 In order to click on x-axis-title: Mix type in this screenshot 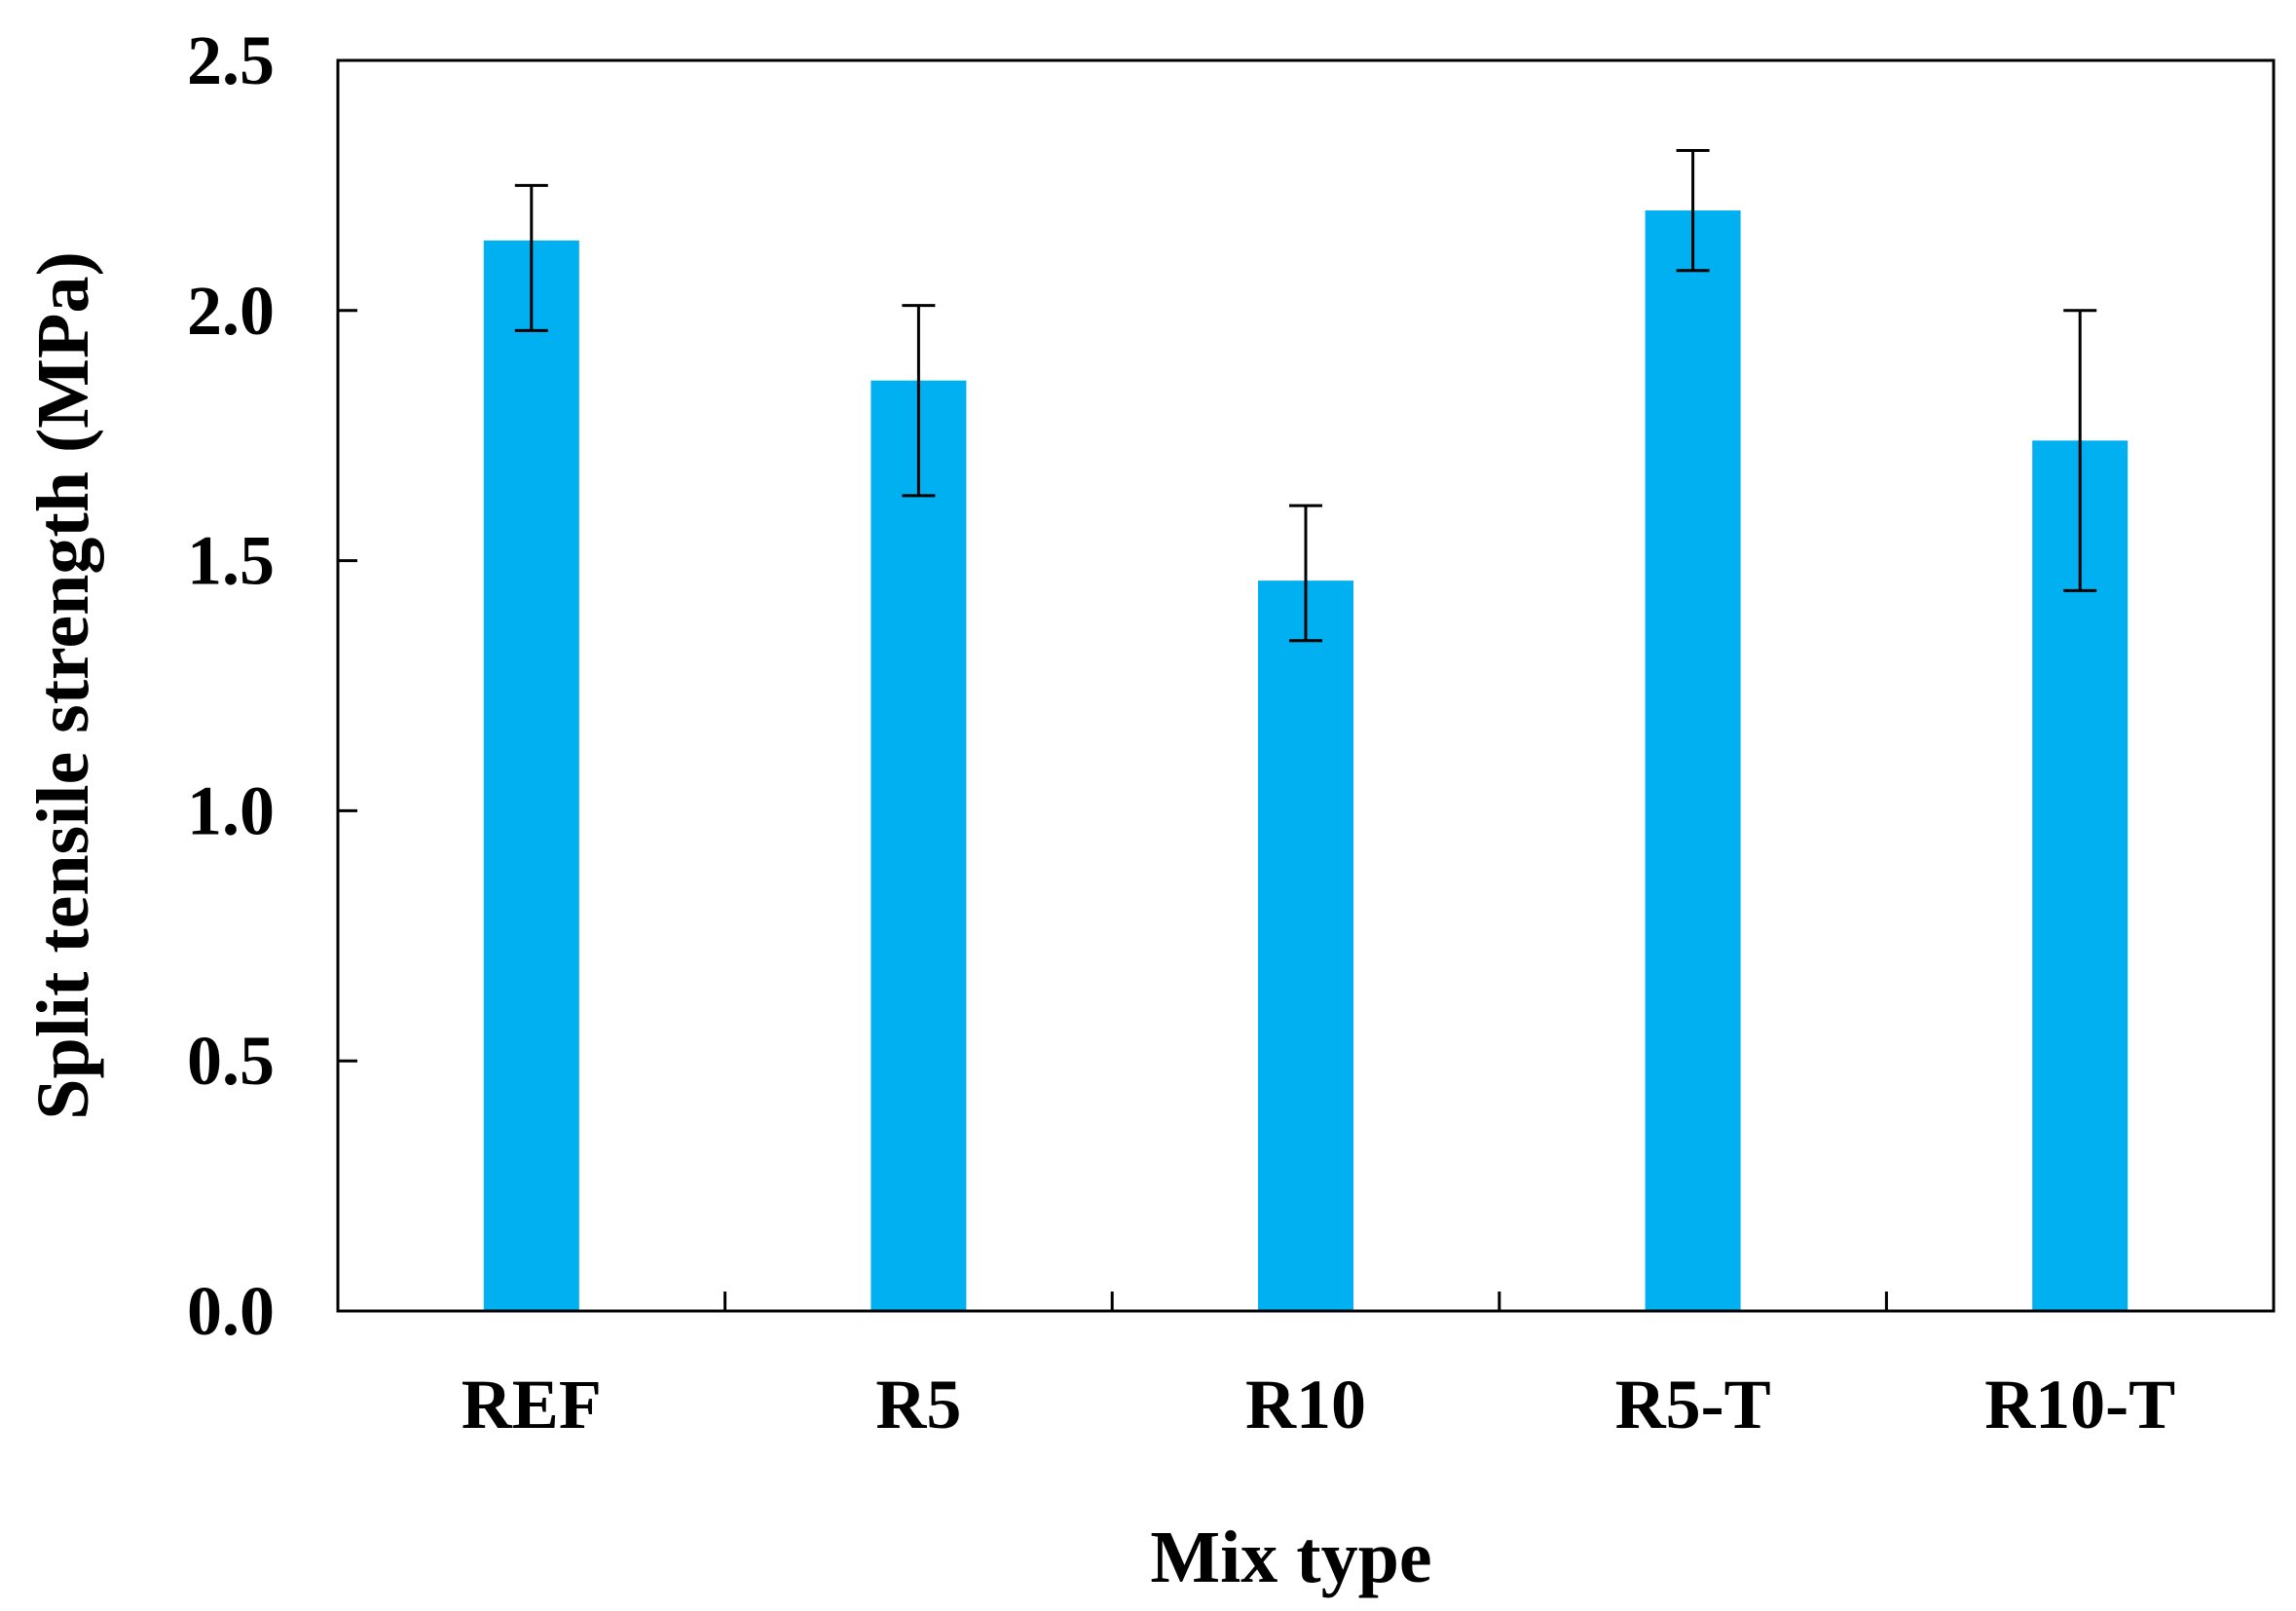, I will do `click(1291, 1557)`.